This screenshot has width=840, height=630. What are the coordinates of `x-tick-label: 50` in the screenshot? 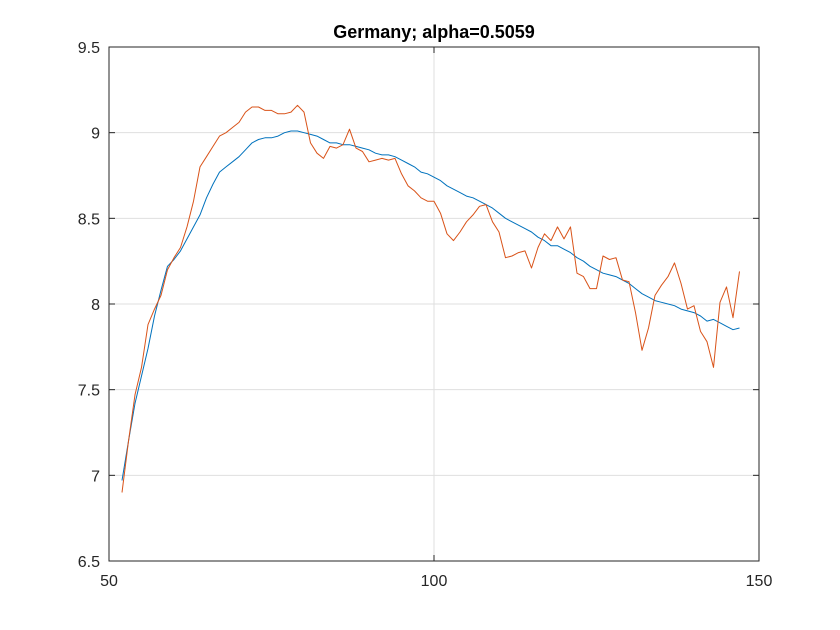 It's located at (109, 581).